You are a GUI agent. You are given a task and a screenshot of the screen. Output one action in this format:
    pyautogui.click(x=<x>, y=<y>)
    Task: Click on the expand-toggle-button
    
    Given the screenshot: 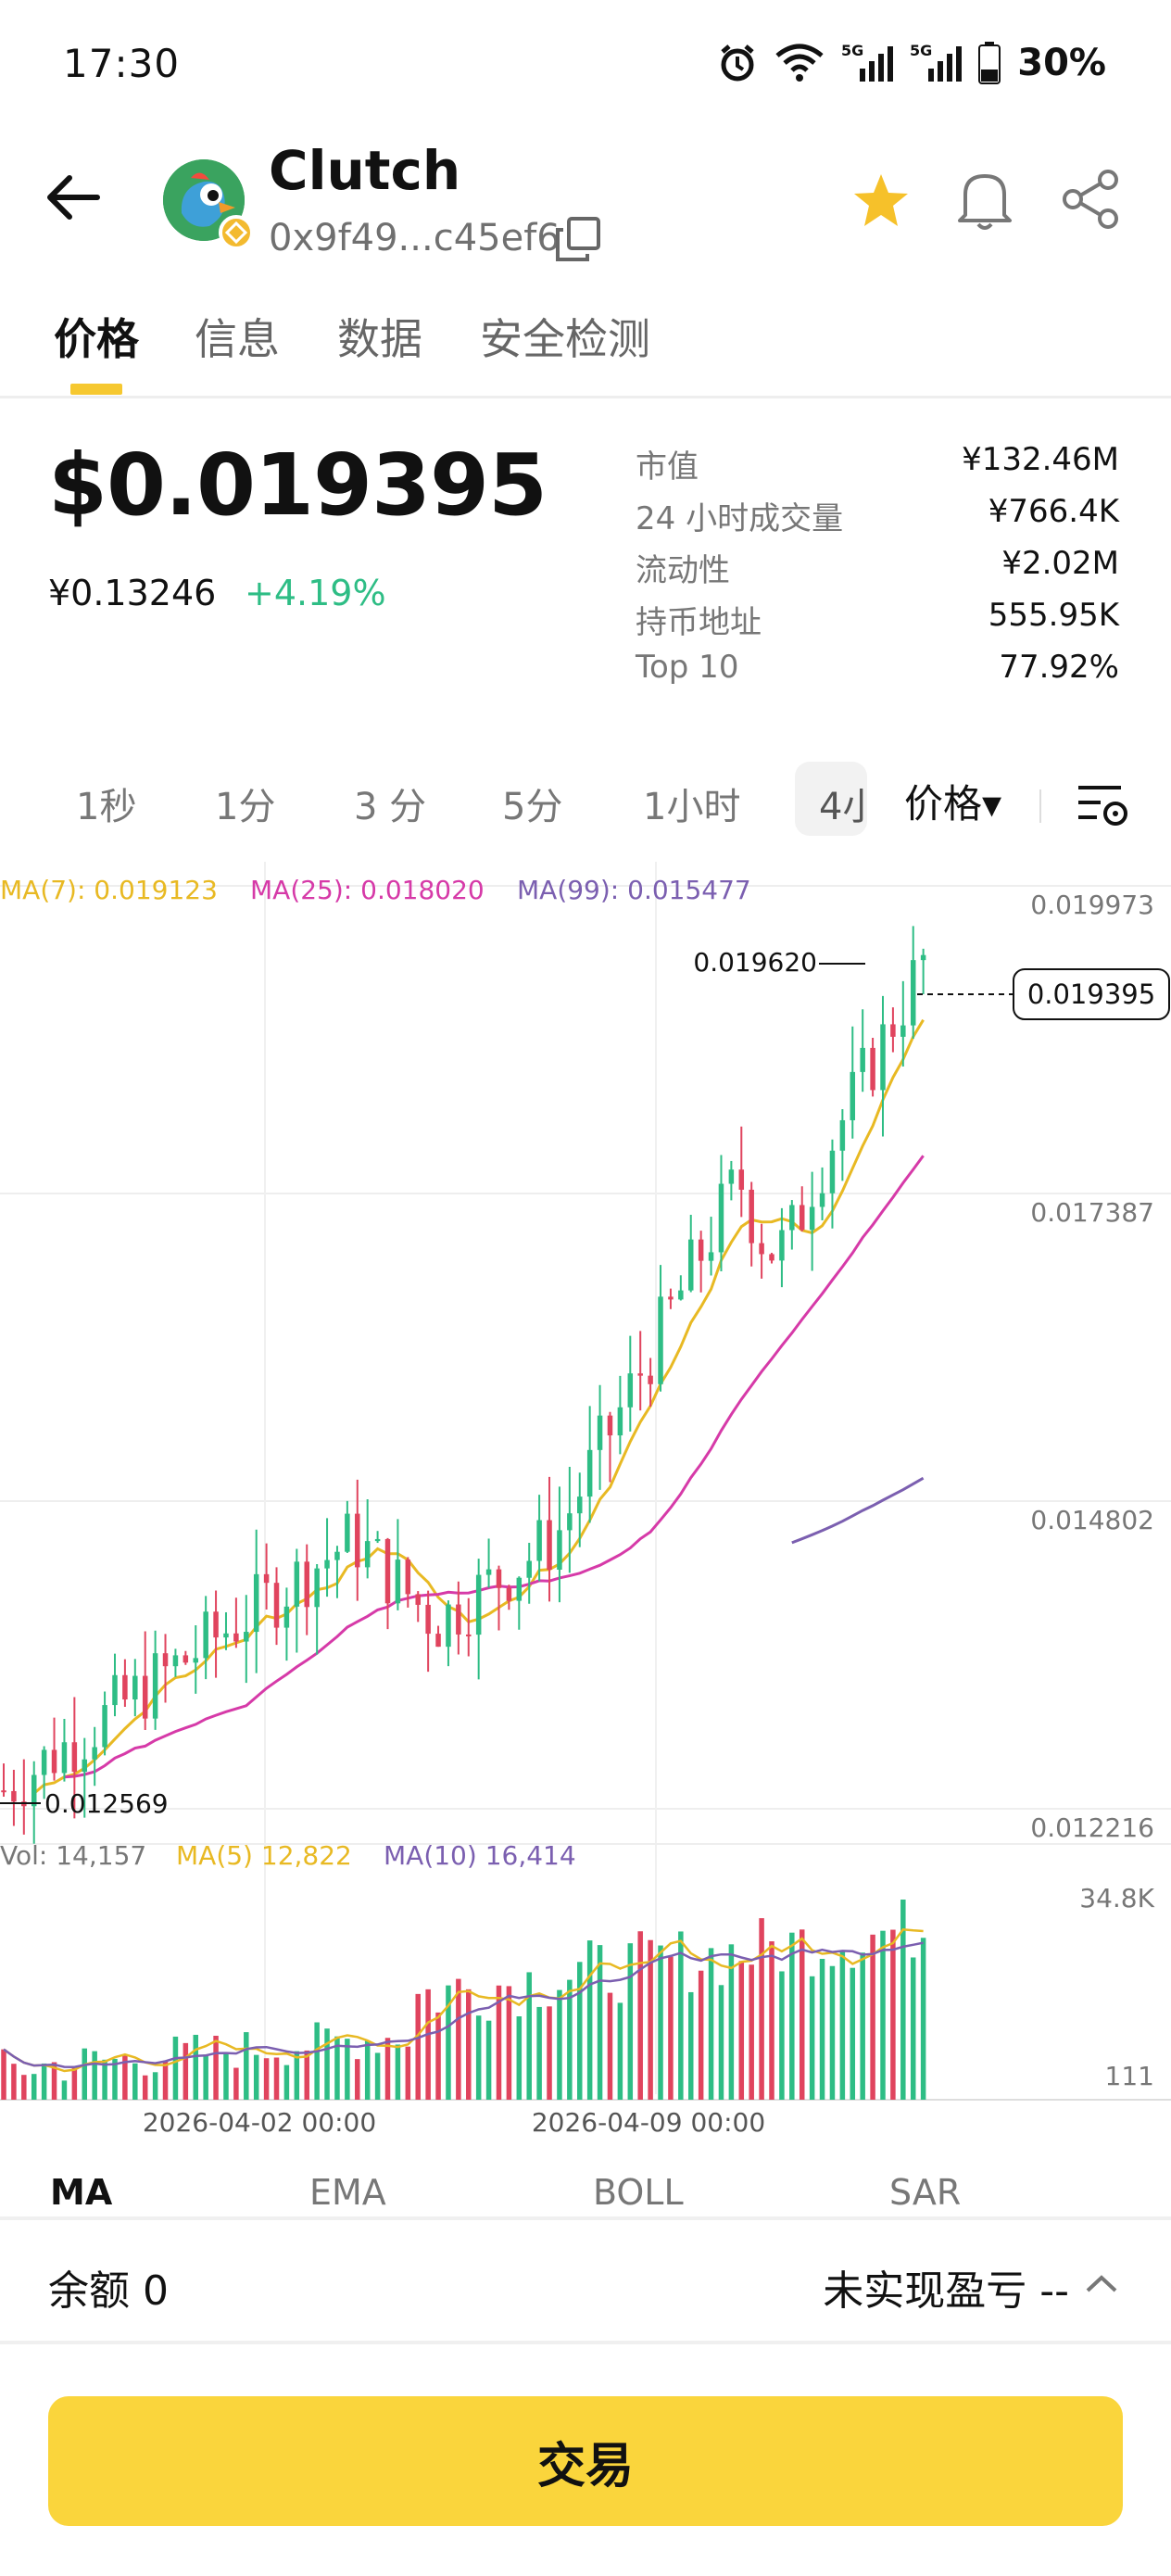 What is the action you would take?
    pyautogui.click(x=1102, y=2284)
    